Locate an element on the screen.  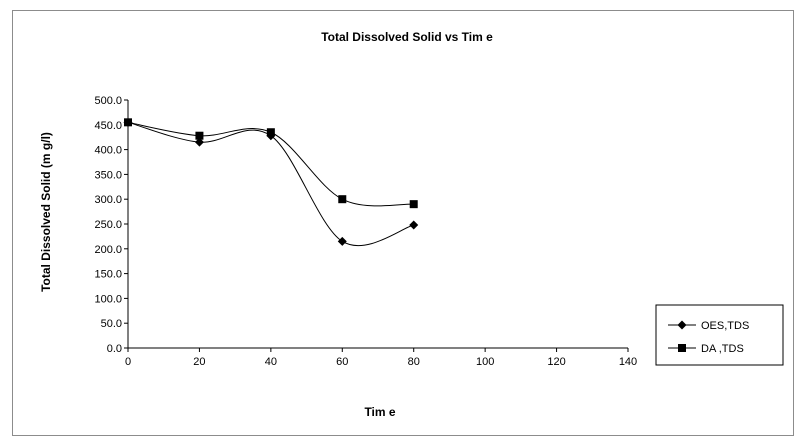
x-tick-label: 80 is located at coordinates (414, 362).